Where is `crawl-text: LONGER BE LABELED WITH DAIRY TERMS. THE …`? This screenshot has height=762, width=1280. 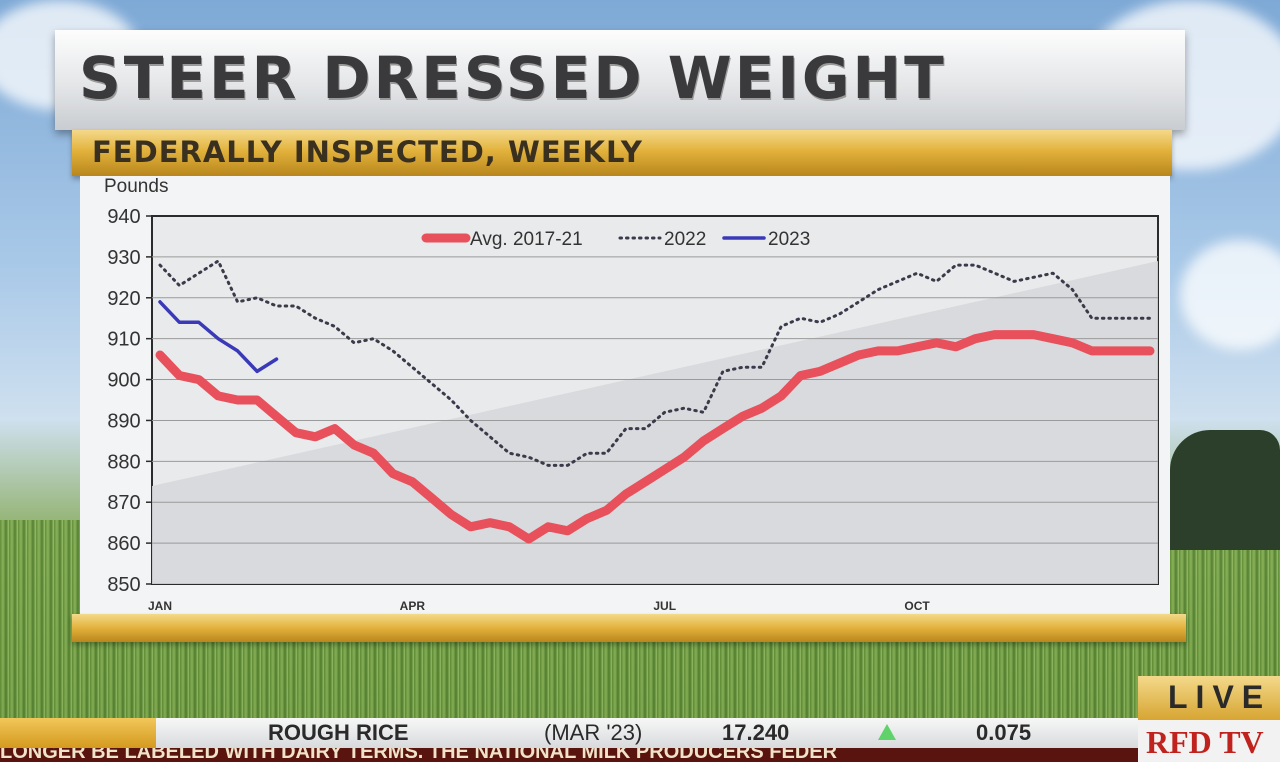 crawl-text: LONGER BE LABELED WITH DAIRY TERMS. THE … is located at coordinates (419, 755).